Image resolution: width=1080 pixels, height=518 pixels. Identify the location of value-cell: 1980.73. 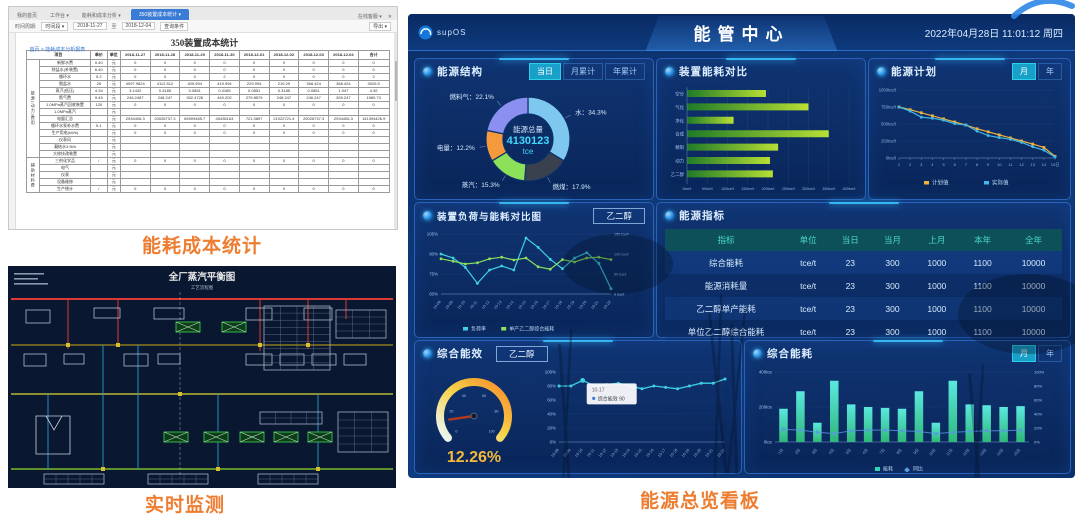
(373, 98).